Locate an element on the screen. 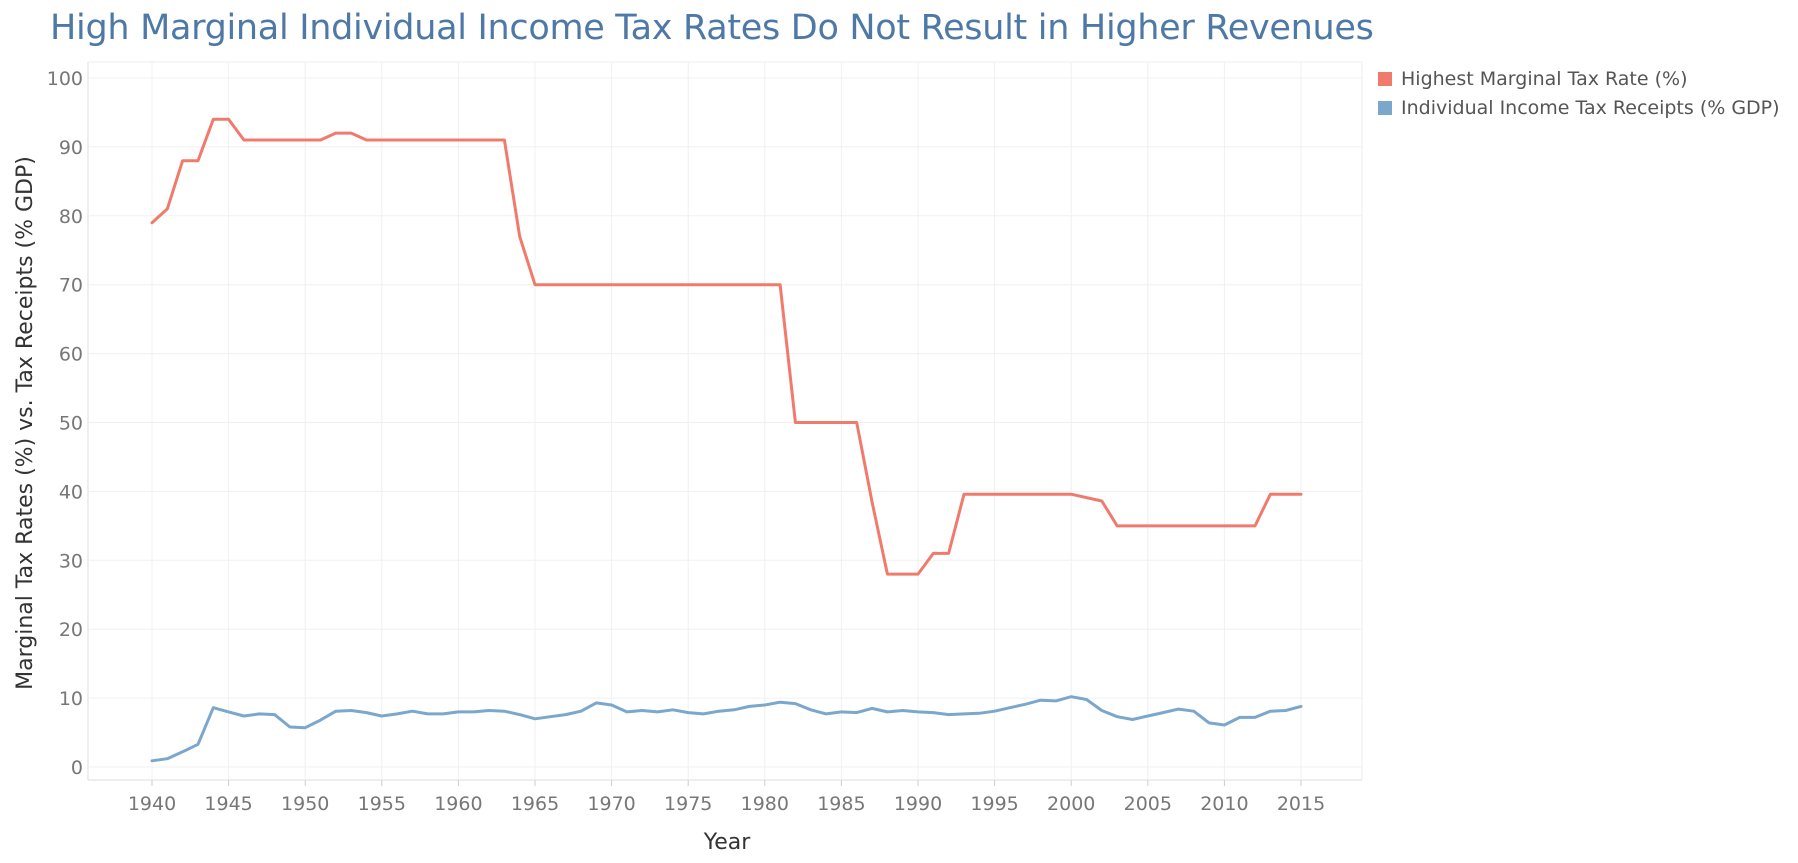 The image size is (1798, 863). x-tick-label: 1950 is located at coordinates (305, 804).